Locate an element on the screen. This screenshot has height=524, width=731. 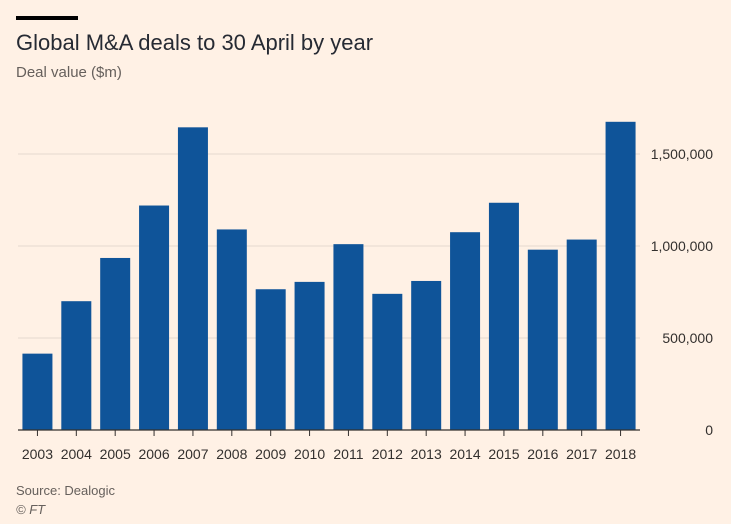
x-tick-label: 2013 is located at coordinates (426, 454).